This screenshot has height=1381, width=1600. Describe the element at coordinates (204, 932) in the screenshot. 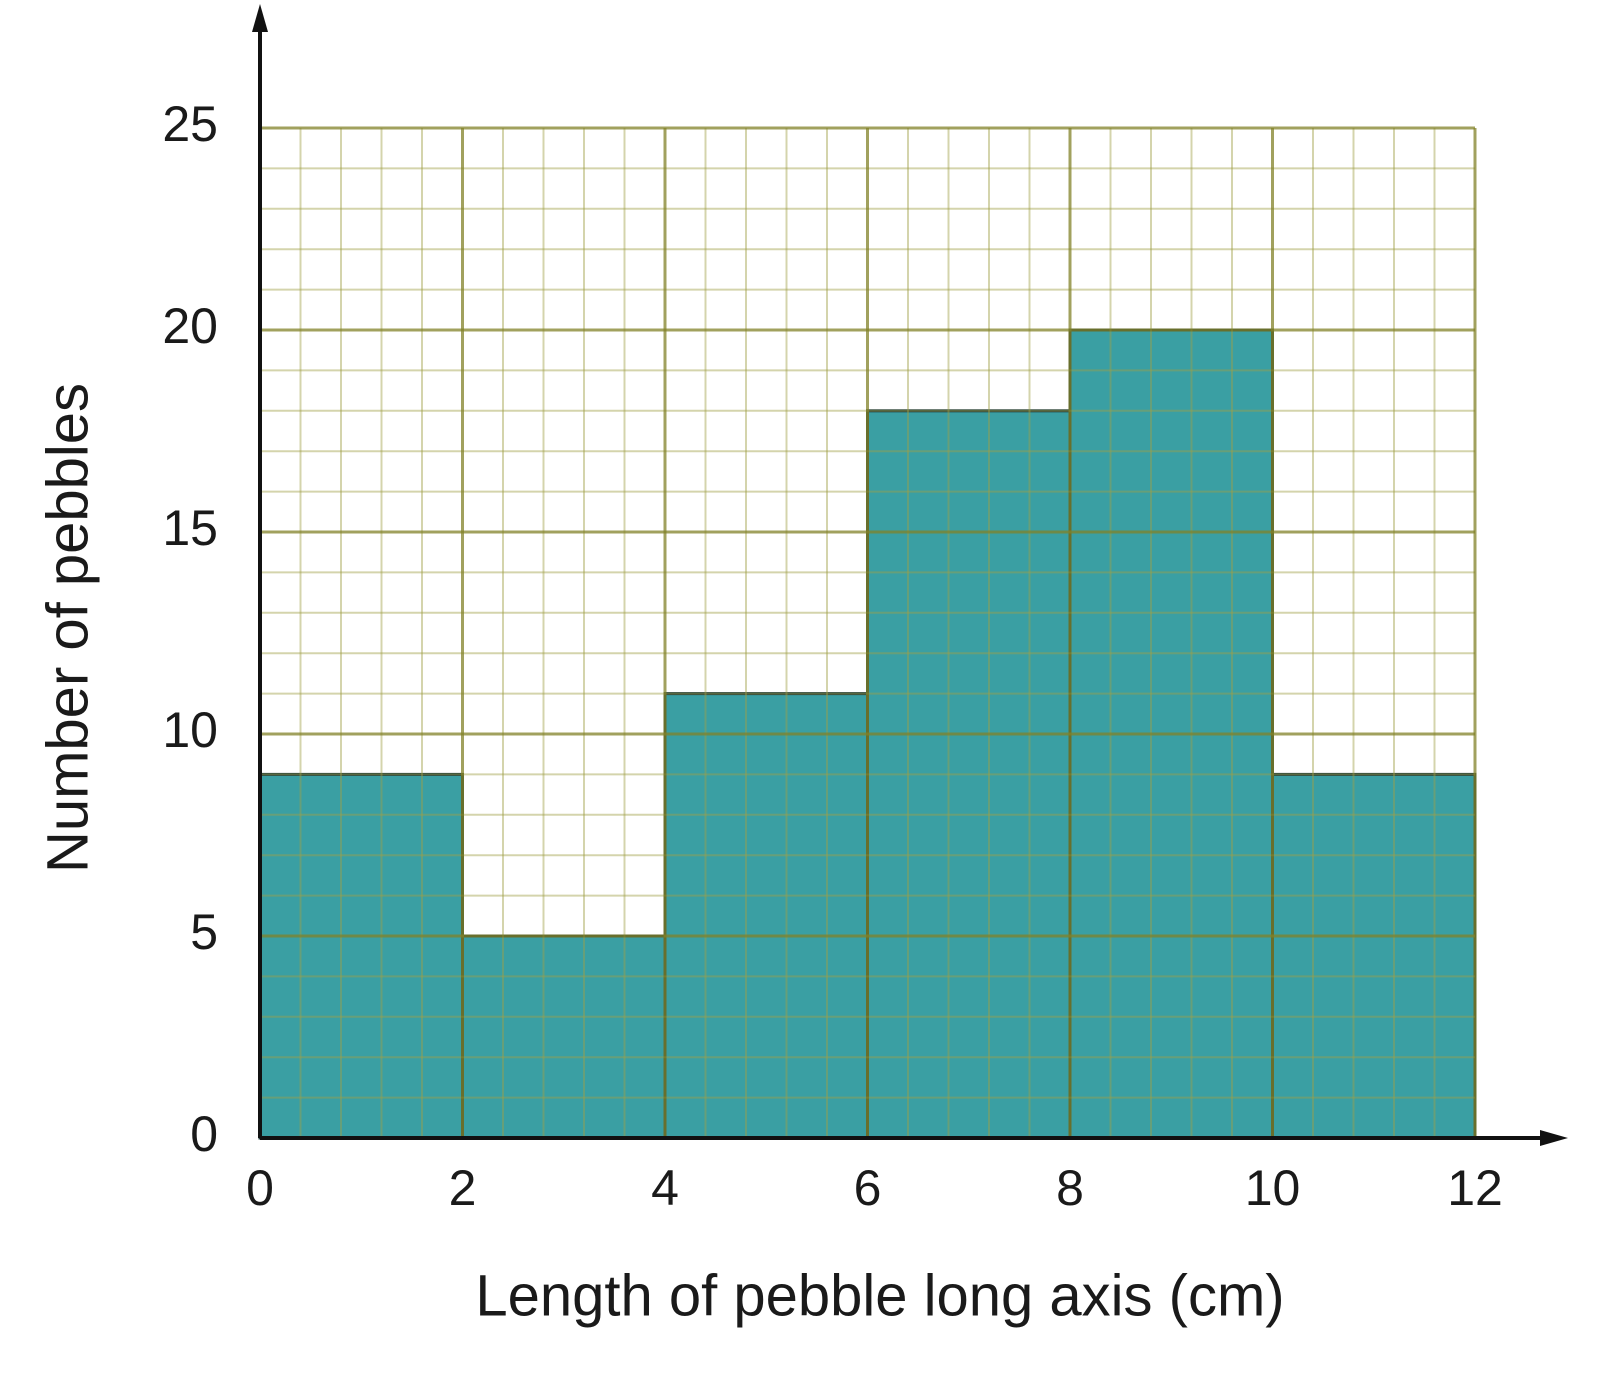

I see `y-tick-label: 5` at that location.